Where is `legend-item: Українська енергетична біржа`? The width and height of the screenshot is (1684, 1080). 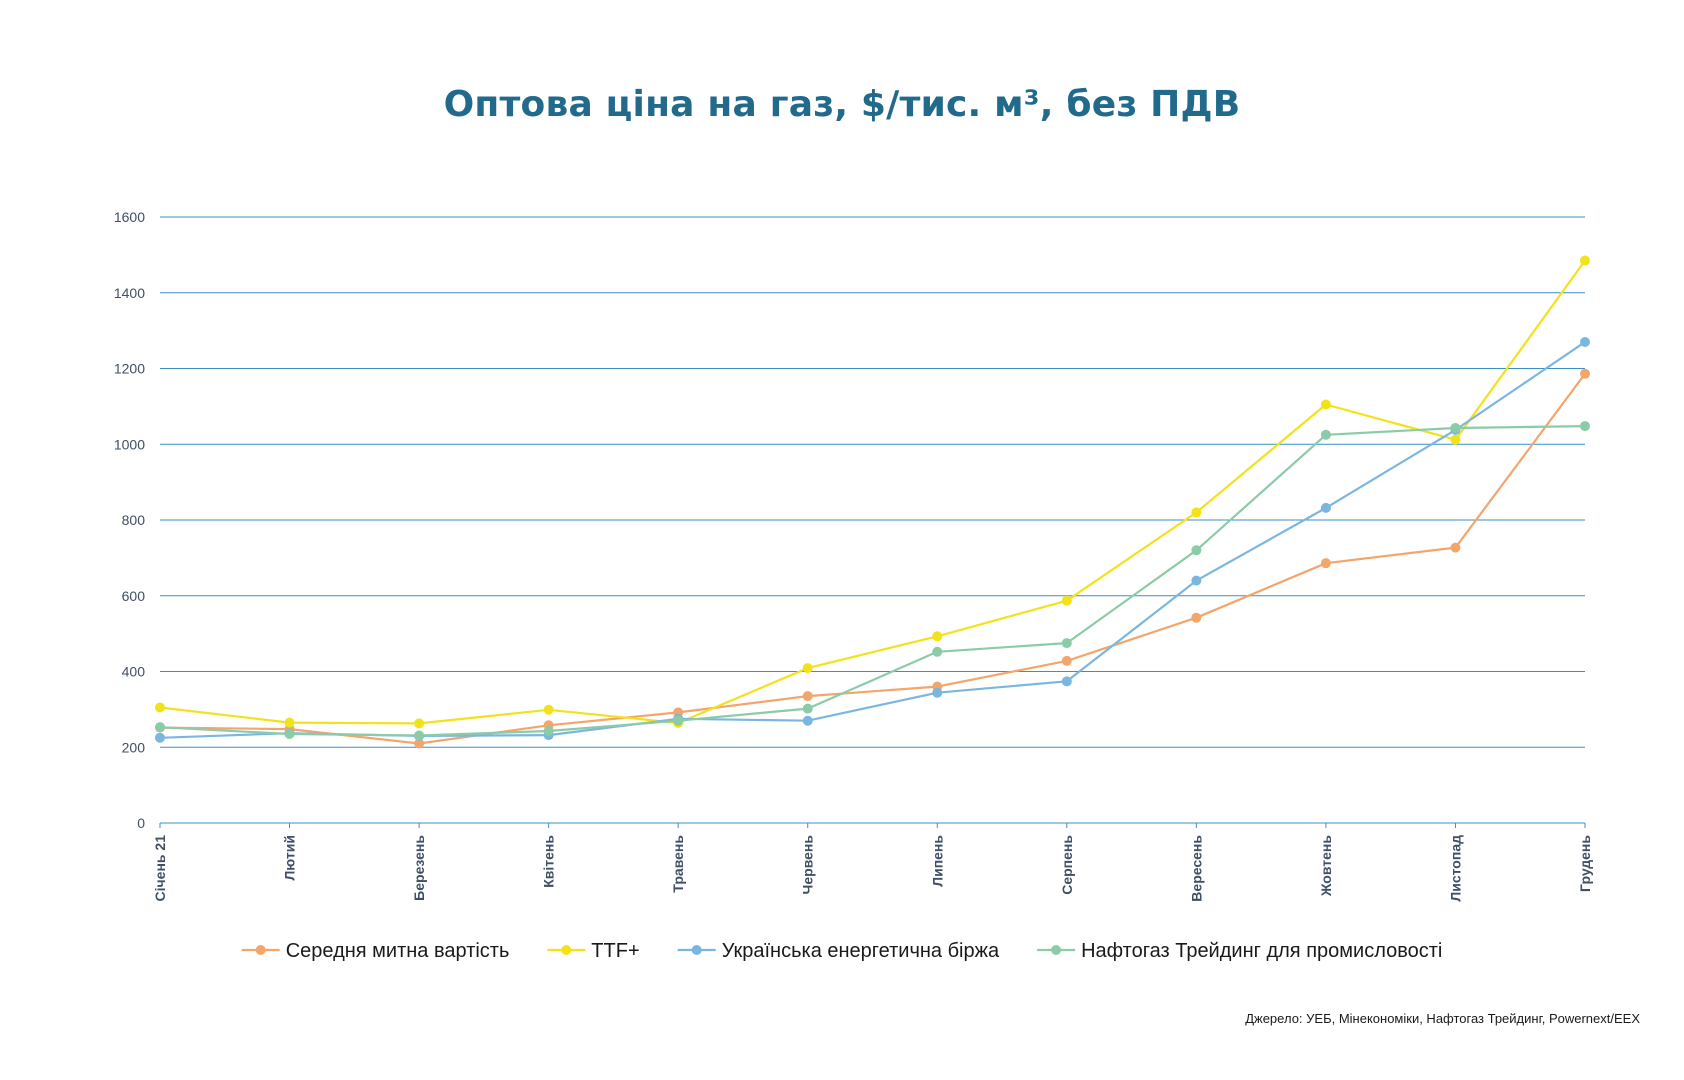 legend-item: Українська енергетична біржа is located at coordinates (838, 951).